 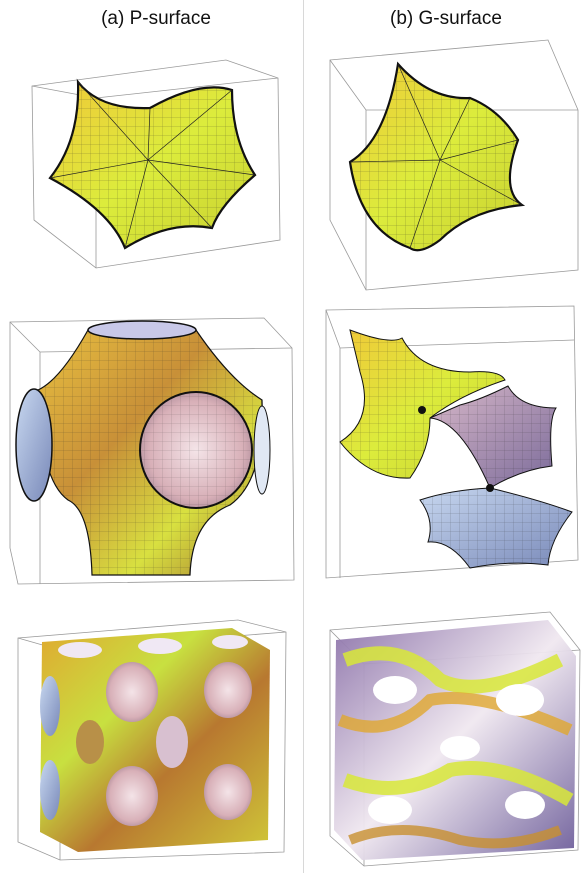 I want to click on g-surface-unit-cell, so click(x=452, y=442).